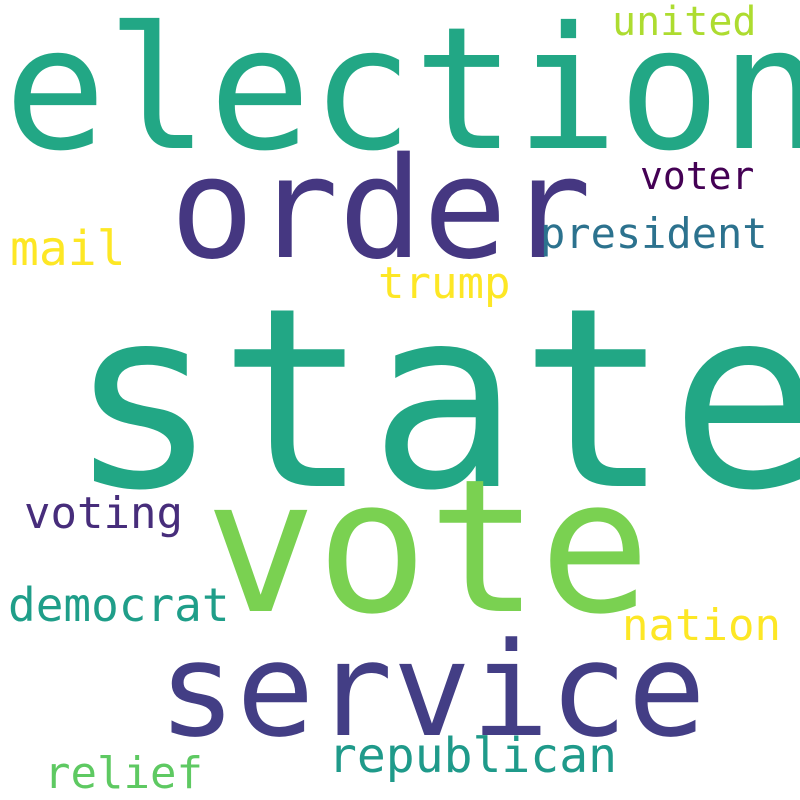 This screenshot has width=800, height=800. What do you see at coordinates (103, 513) in the screenshot?
I see `word-voting: voting` at bounding box center [103, 513].